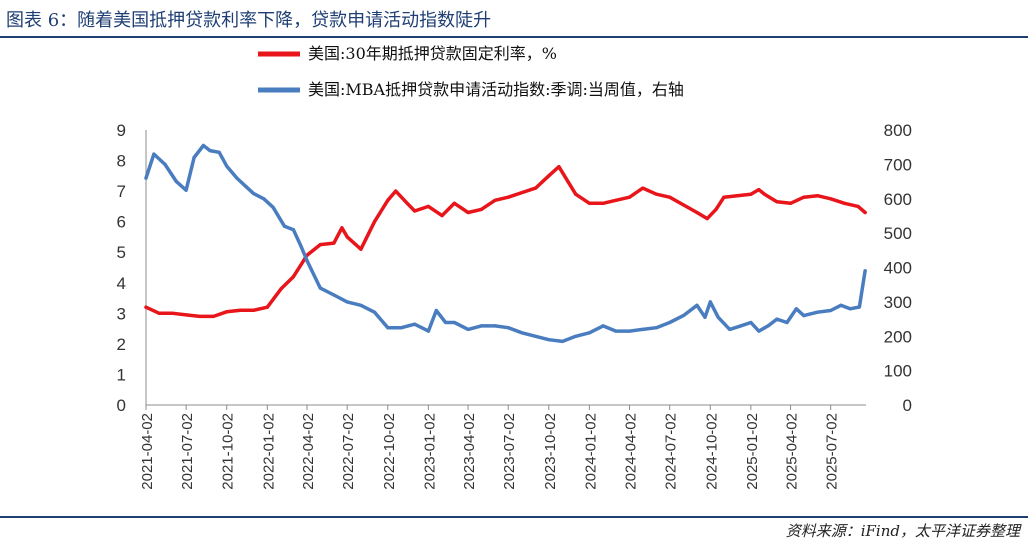  What do you see at coordinates (121, 313) in the screenshot?
I see `left-tick-label: 3` at bounding box center [121, 313].